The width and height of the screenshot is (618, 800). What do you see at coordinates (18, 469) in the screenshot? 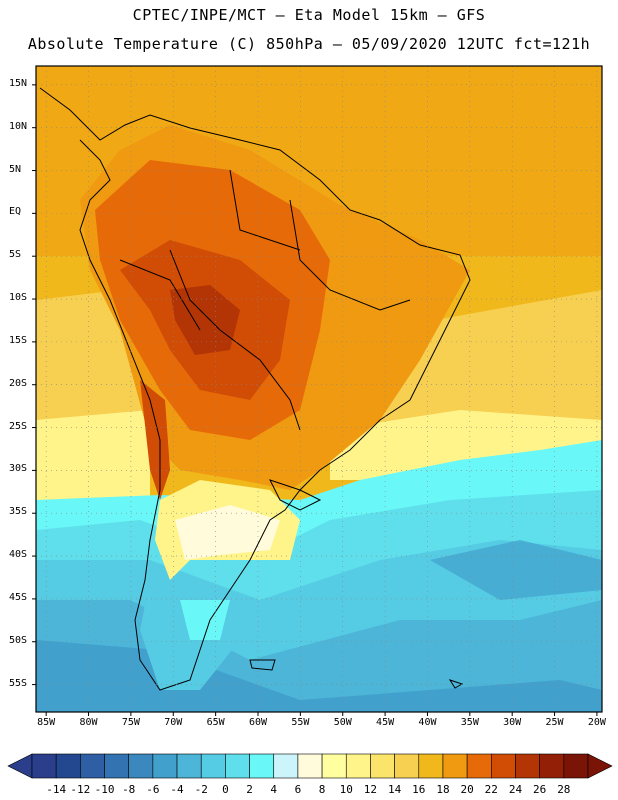
I see `lat-tick-label: 30S` at bounding box center [18, 469].